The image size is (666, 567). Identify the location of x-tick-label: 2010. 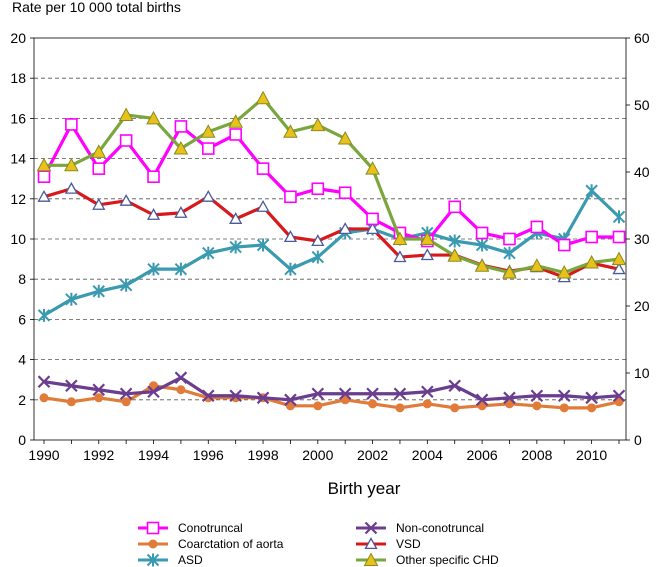
(591, 455).